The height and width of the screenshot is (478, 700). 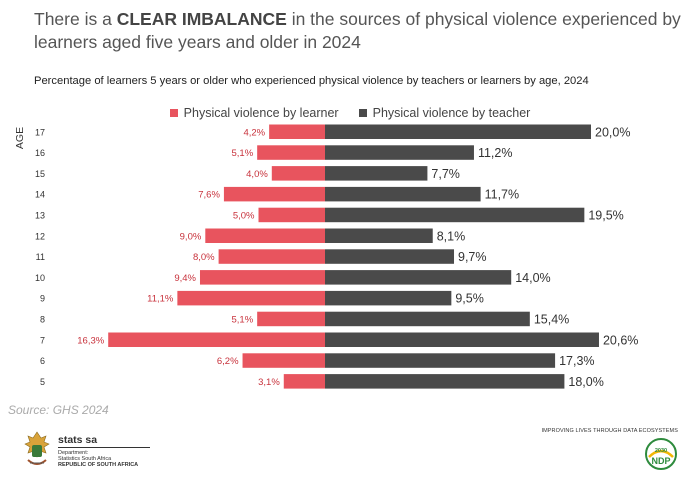 What do you see at coordinates (75, 19) in the screenshot?
I see `headline-text-start: There is a` at bounding box center [75, 19].